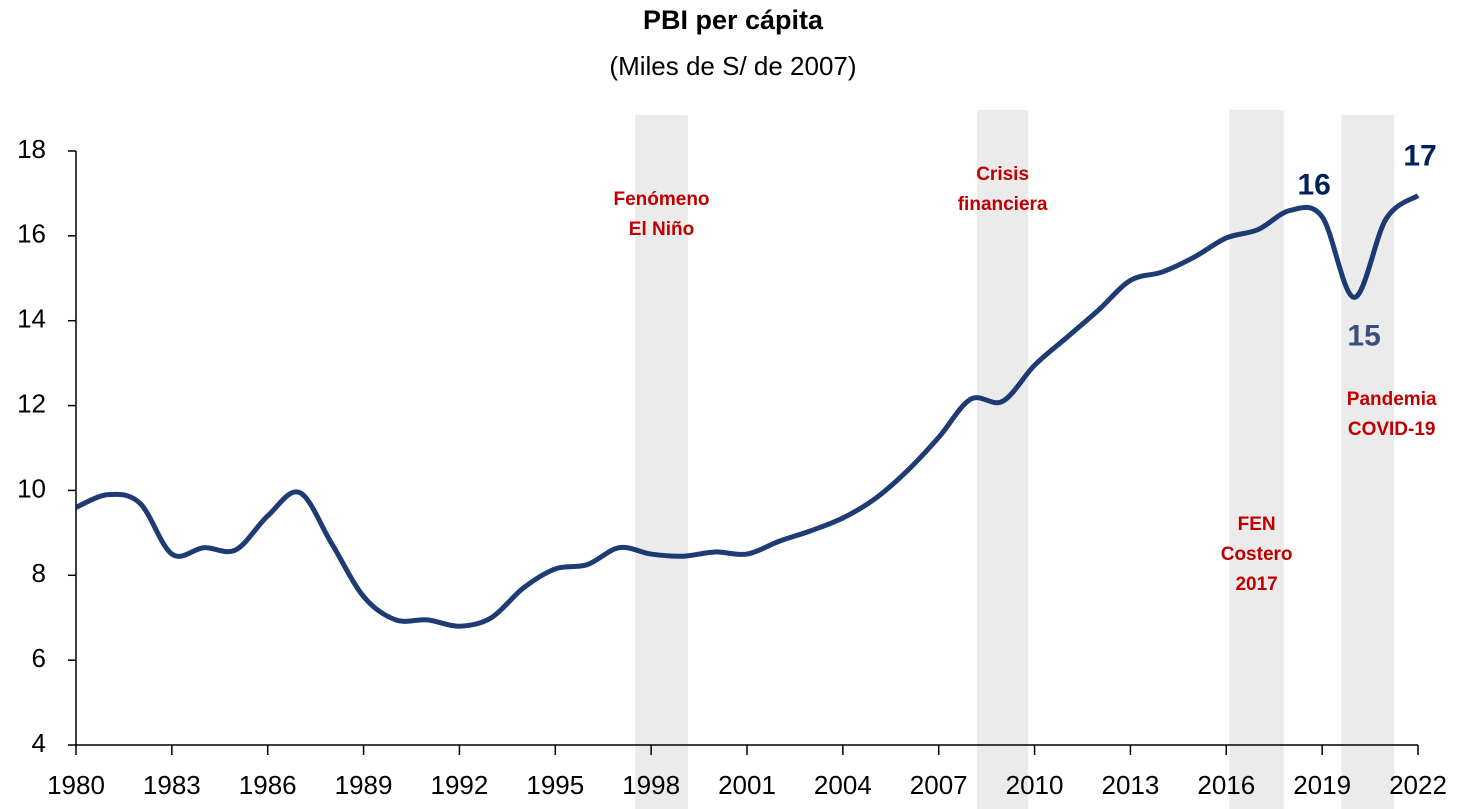 This screenshot has height=809, width=1466. I want to click on x-tick-label: 2019, so click(1322, 785).